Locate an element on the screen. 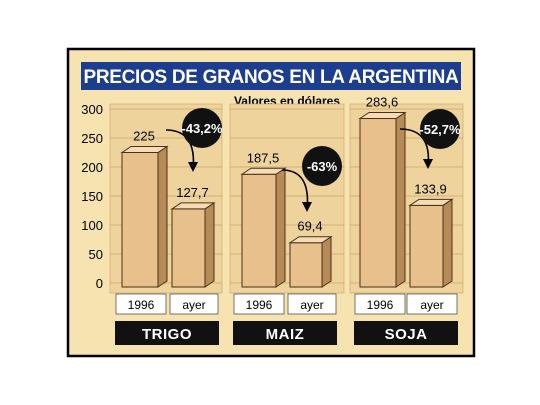 The image size is (540, 405). bar-side-soja-1996 is located at coordinates (400, 199).